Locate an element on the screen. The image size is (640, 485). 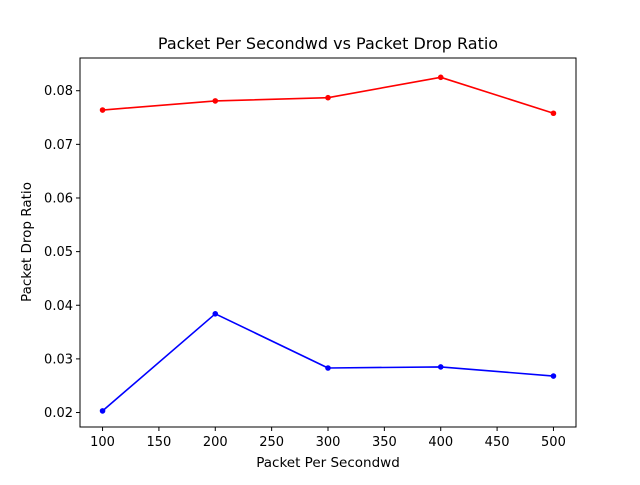
x-tick-label: 450 is located at coordinates (497, 442).